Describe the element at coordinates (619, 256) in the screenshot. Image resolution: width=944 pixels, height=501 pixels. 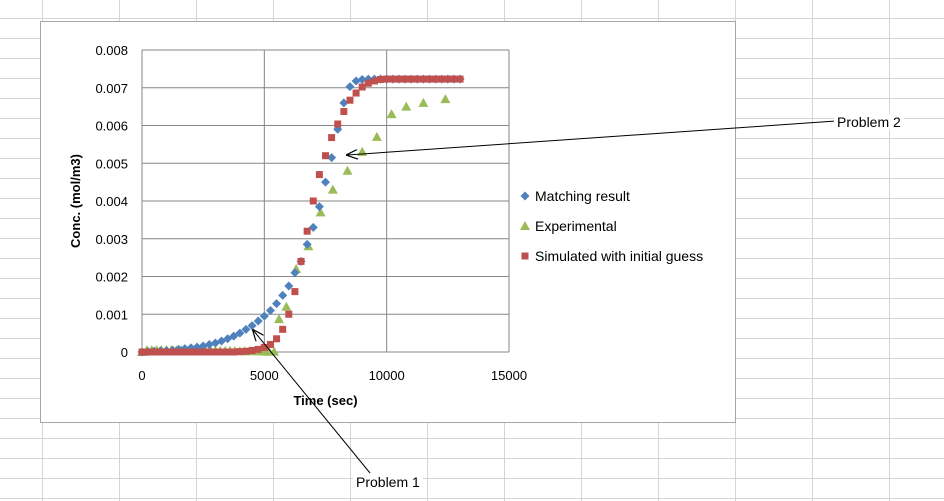
I see `legend-label-simulated-with-initial-guess: Simulated with initial guess` at that location.